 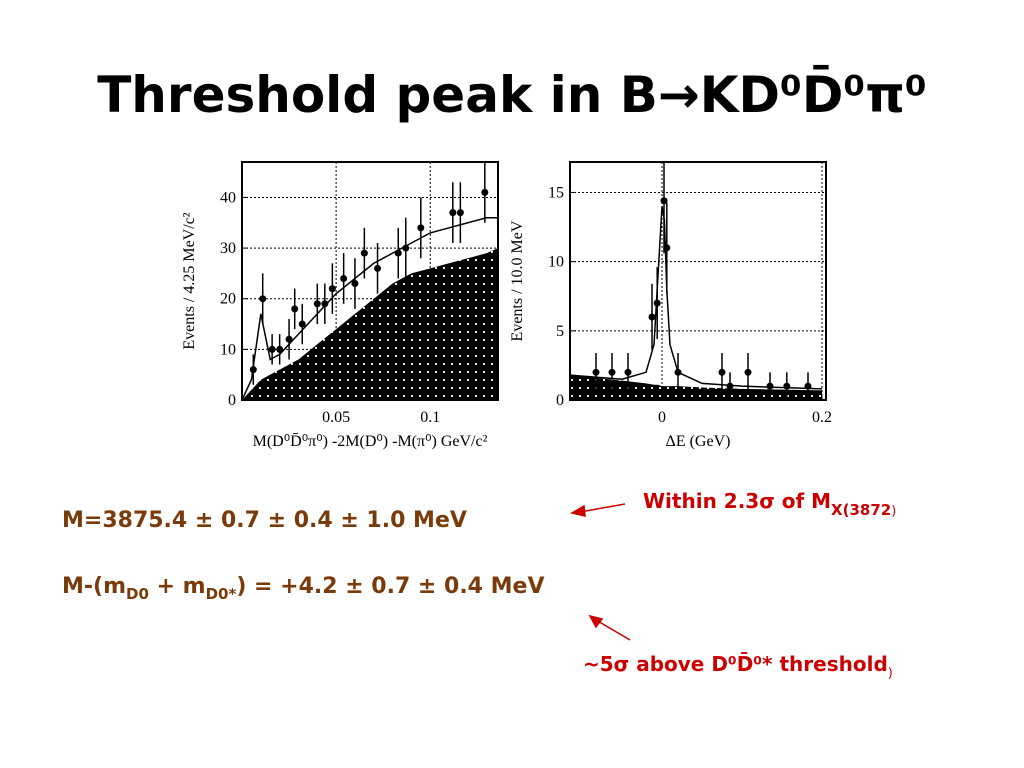 I want to click on text: ) = +4.2 ± 0.7 ± 0.4 MeV, so click(x=390, y=586).